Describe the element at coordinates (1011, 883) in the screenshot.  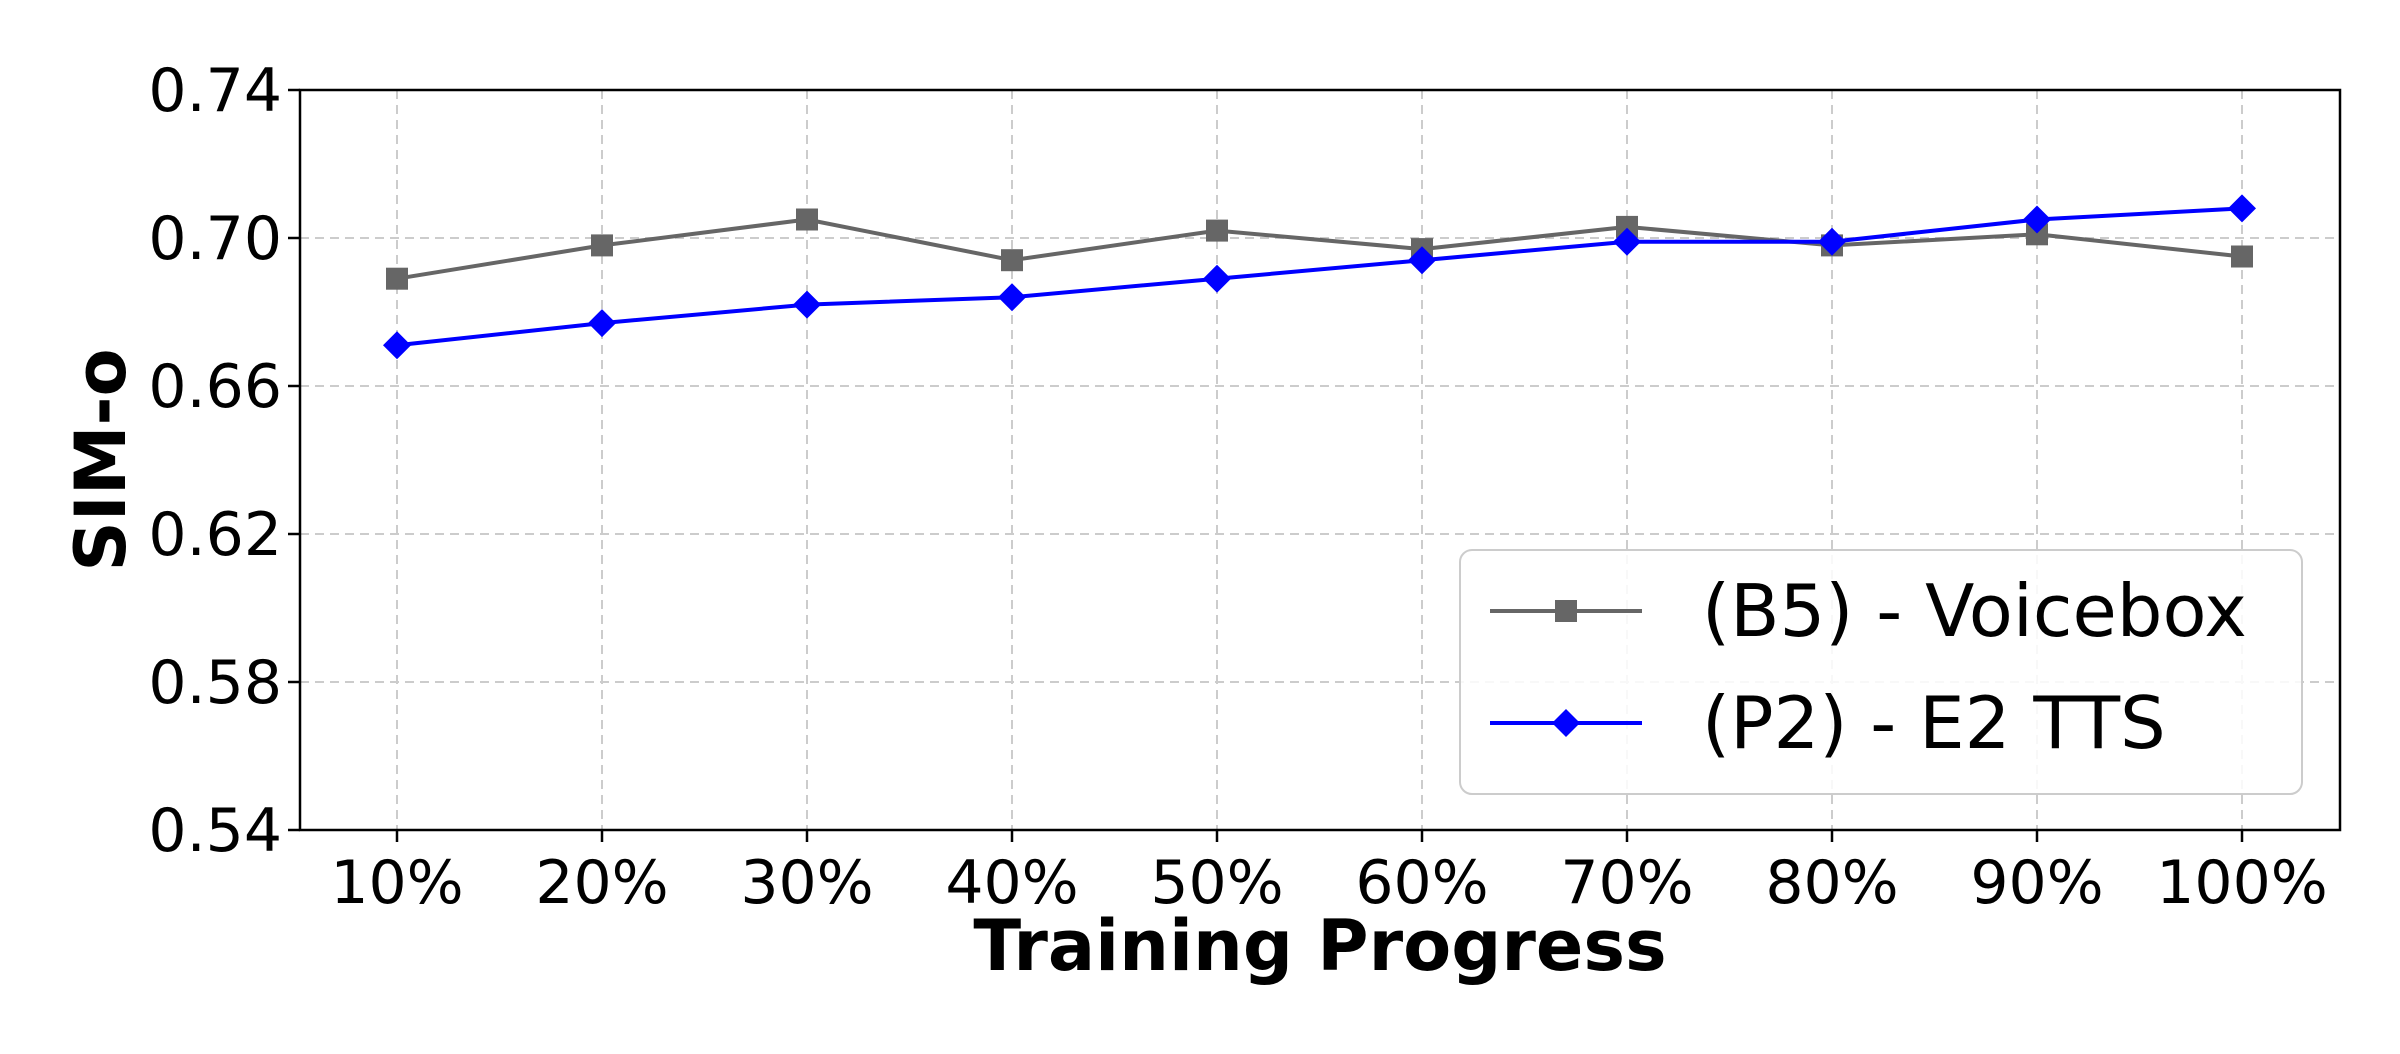
I see `x-tick-label: 40%` at that location.